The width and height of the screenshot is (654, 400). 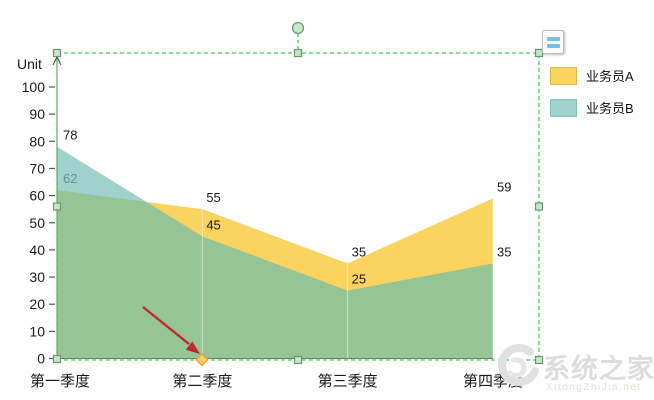 What do you see at coordinates (166, 325) in the screenshot?
I see `annotation-arrow-line` at bounding box center [166, 325].